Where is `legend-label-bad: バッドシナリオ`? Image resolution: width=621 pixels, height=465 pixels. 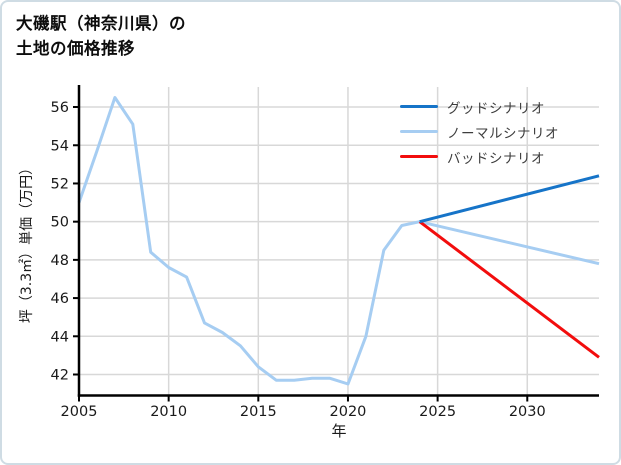
legend-label-bad: バッドシナリオ is located at coordinates (496, 158).